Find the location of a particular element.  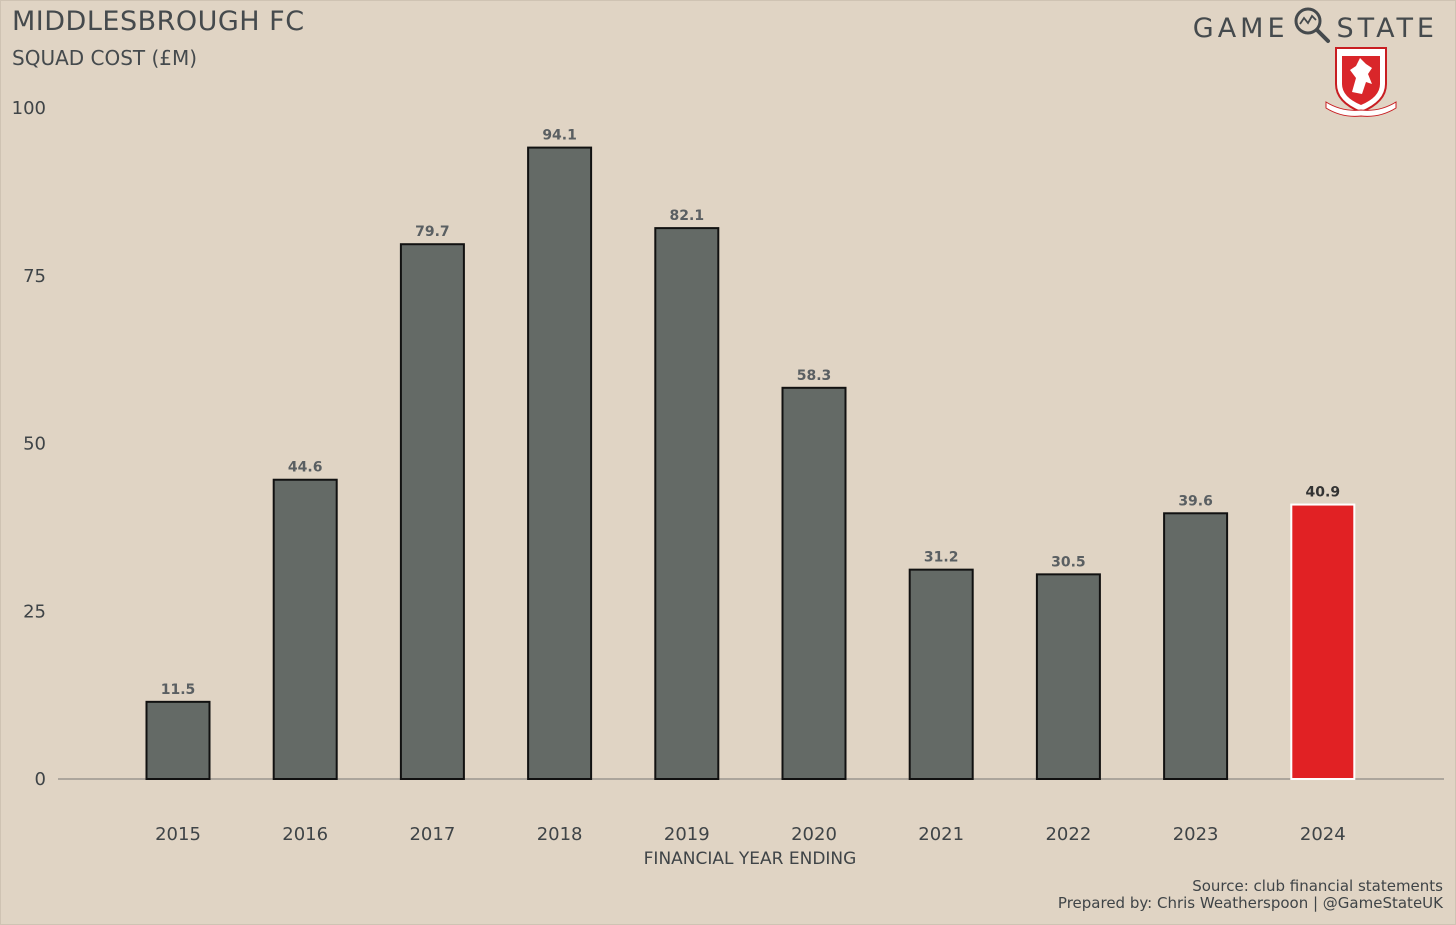

x-tick-label: 2023 is located at coordinates (1196, 834).